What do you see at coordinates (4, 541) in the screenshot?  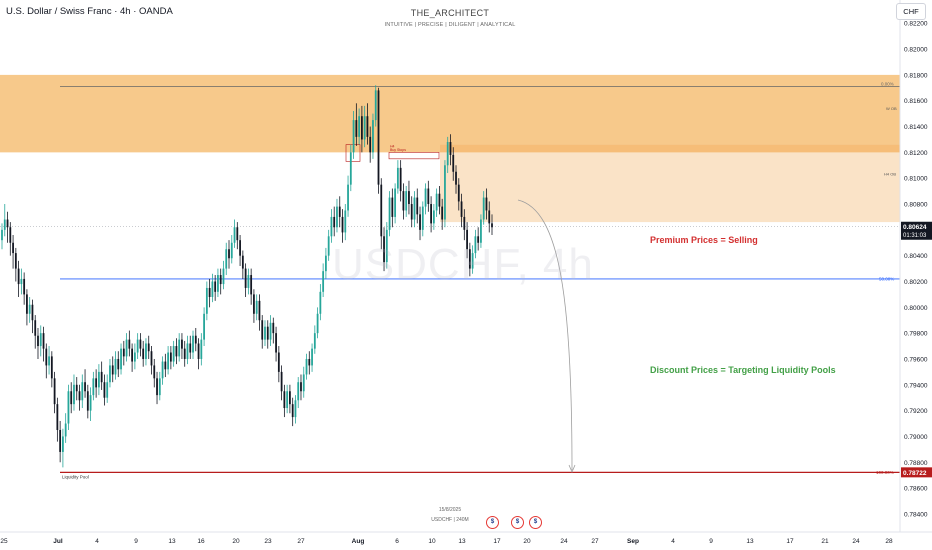 I see `x-tick-label: 25` at bounding box center [4, 541].